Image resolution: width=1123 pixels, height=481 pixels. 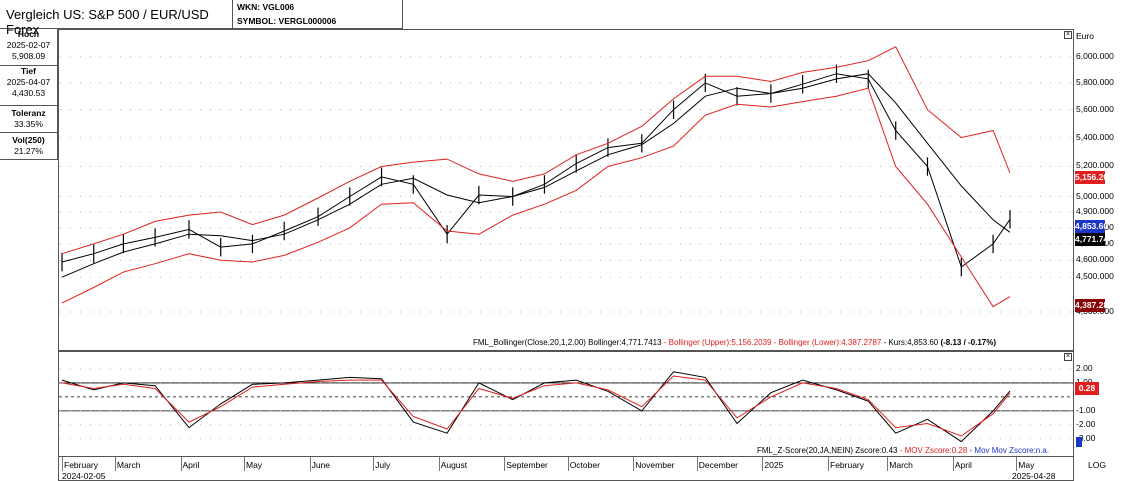 What do you see at coordinates (28, 82) in the screenshot?
I see `stat-low-date: 2025-04-07` at bounding box center [28, 82].